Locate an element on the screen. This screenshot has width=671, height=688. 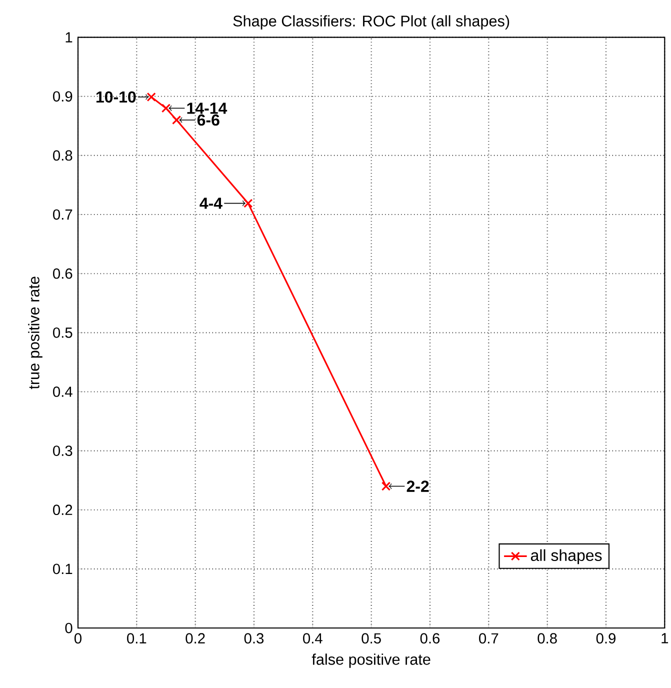
y-tick-label: 0.4 is located at coordinates (63, 391).